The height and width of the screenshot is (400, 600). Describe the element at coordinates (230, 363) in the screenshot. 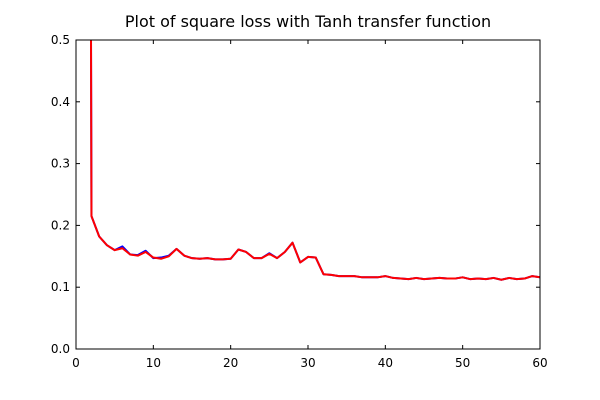

I see `x-tick-label: 20` at that location.